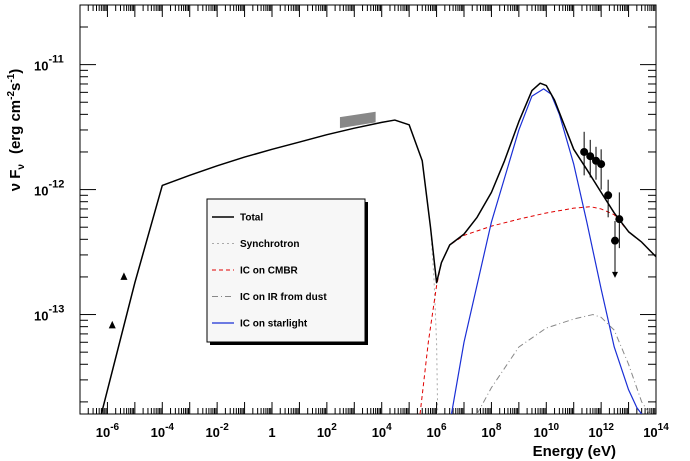 The width and height of the screenshot is (690, 461). I want to click on x-tick-label: 10², so click(327, 431).